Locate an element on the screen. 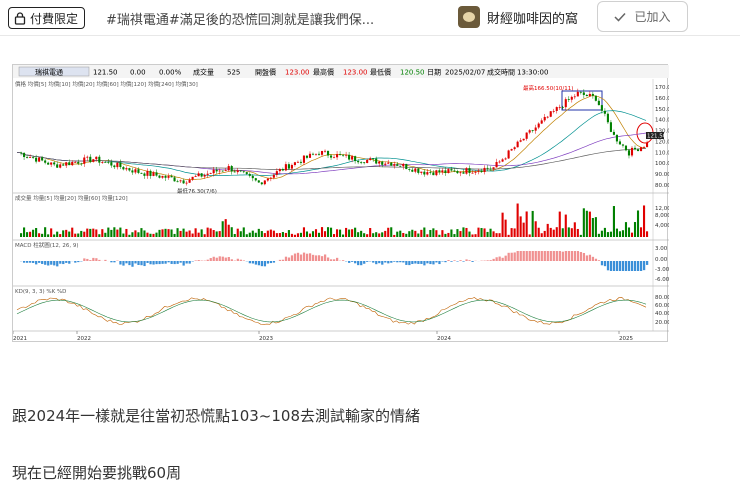  macd-histogram is located at coordinates (334, 261).